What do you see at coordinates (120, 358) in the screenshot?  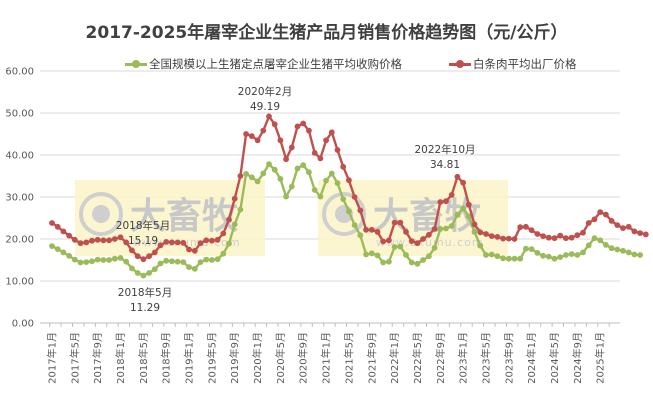 I see `x-tick-label: 2018年1月` at bounding box center [120, 358].